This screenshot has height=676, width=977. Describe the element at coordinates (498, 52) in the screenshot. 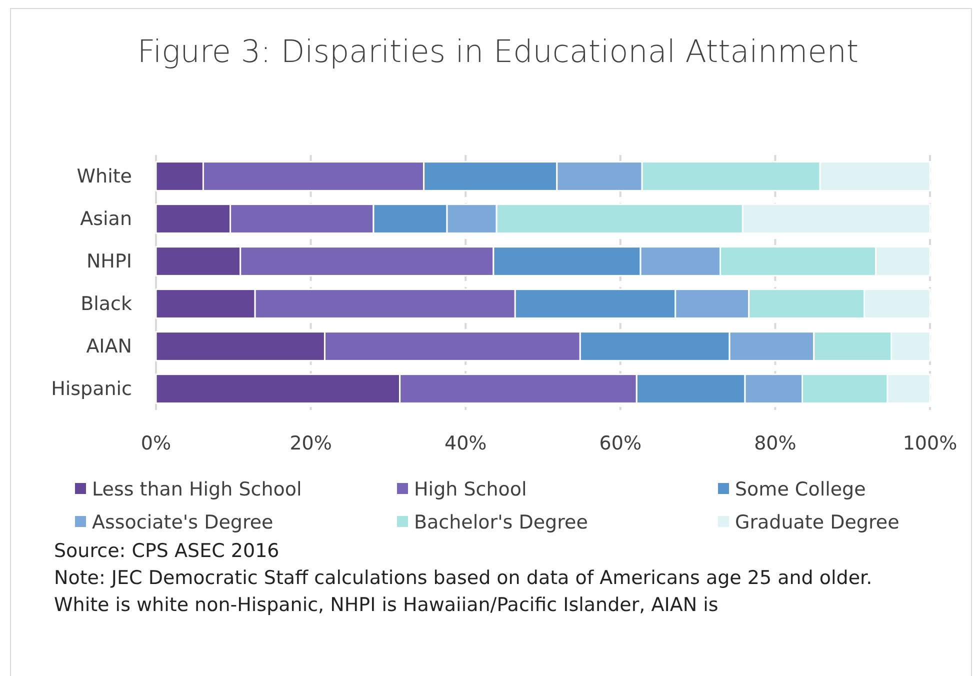

I see `chart-title: Figure 3: Disparities in Educational Attainment` at that location.